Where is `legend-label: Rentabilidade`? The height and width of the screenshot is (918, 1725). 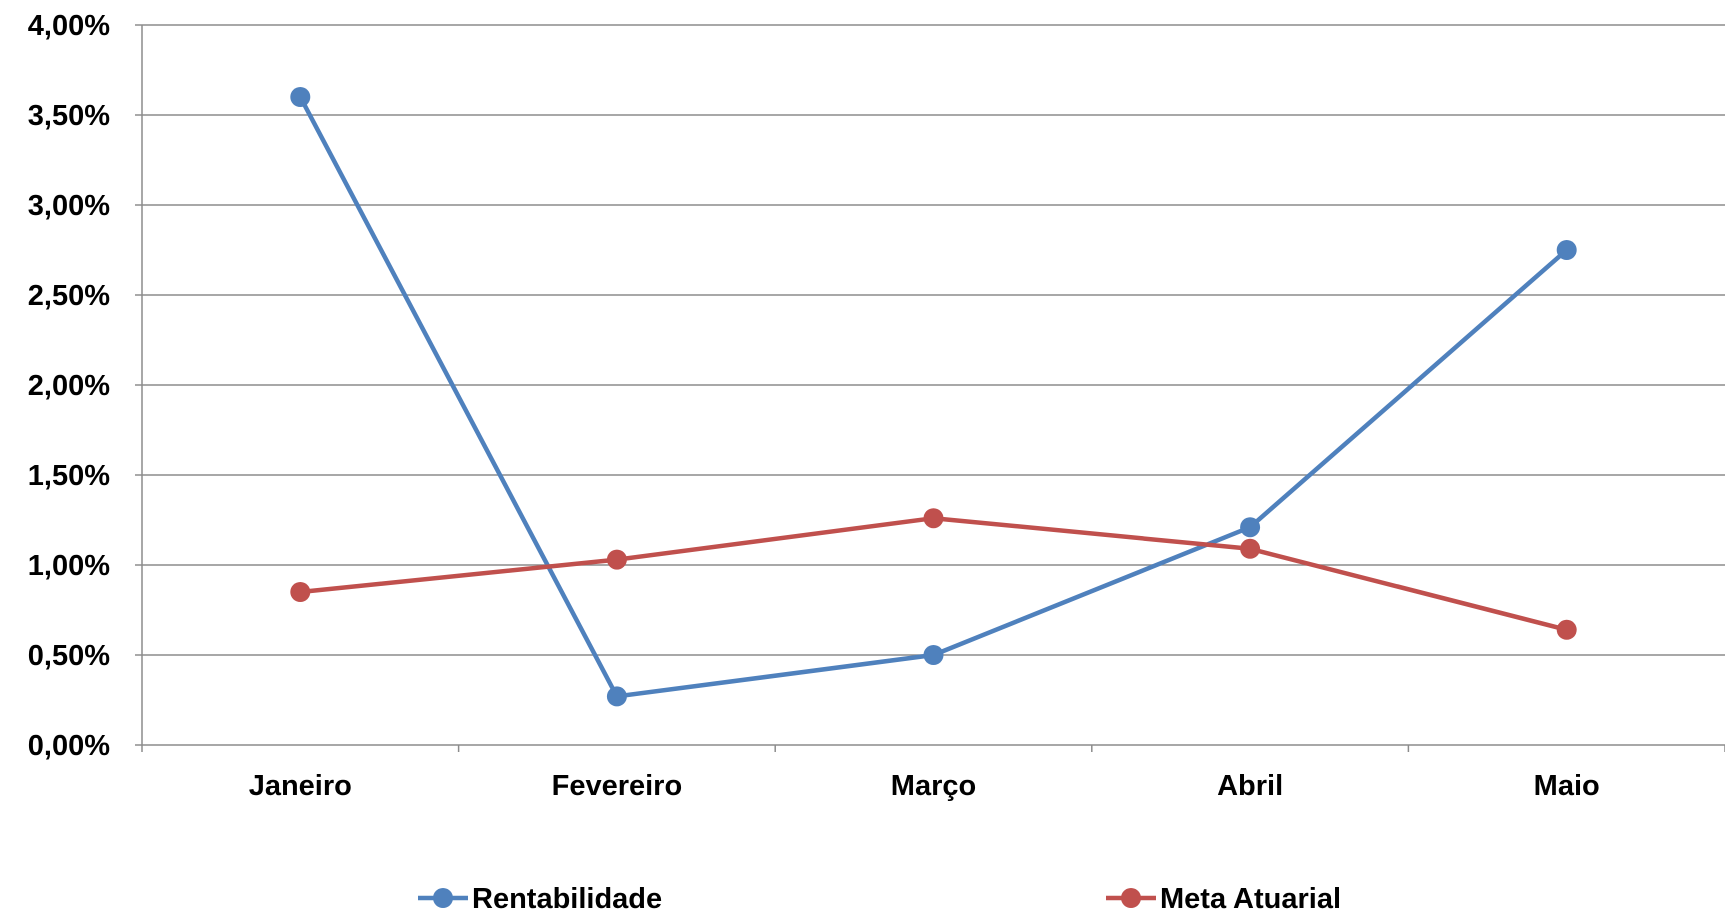
legend-label: Rentabilidade is located at coordinates (567, 898).